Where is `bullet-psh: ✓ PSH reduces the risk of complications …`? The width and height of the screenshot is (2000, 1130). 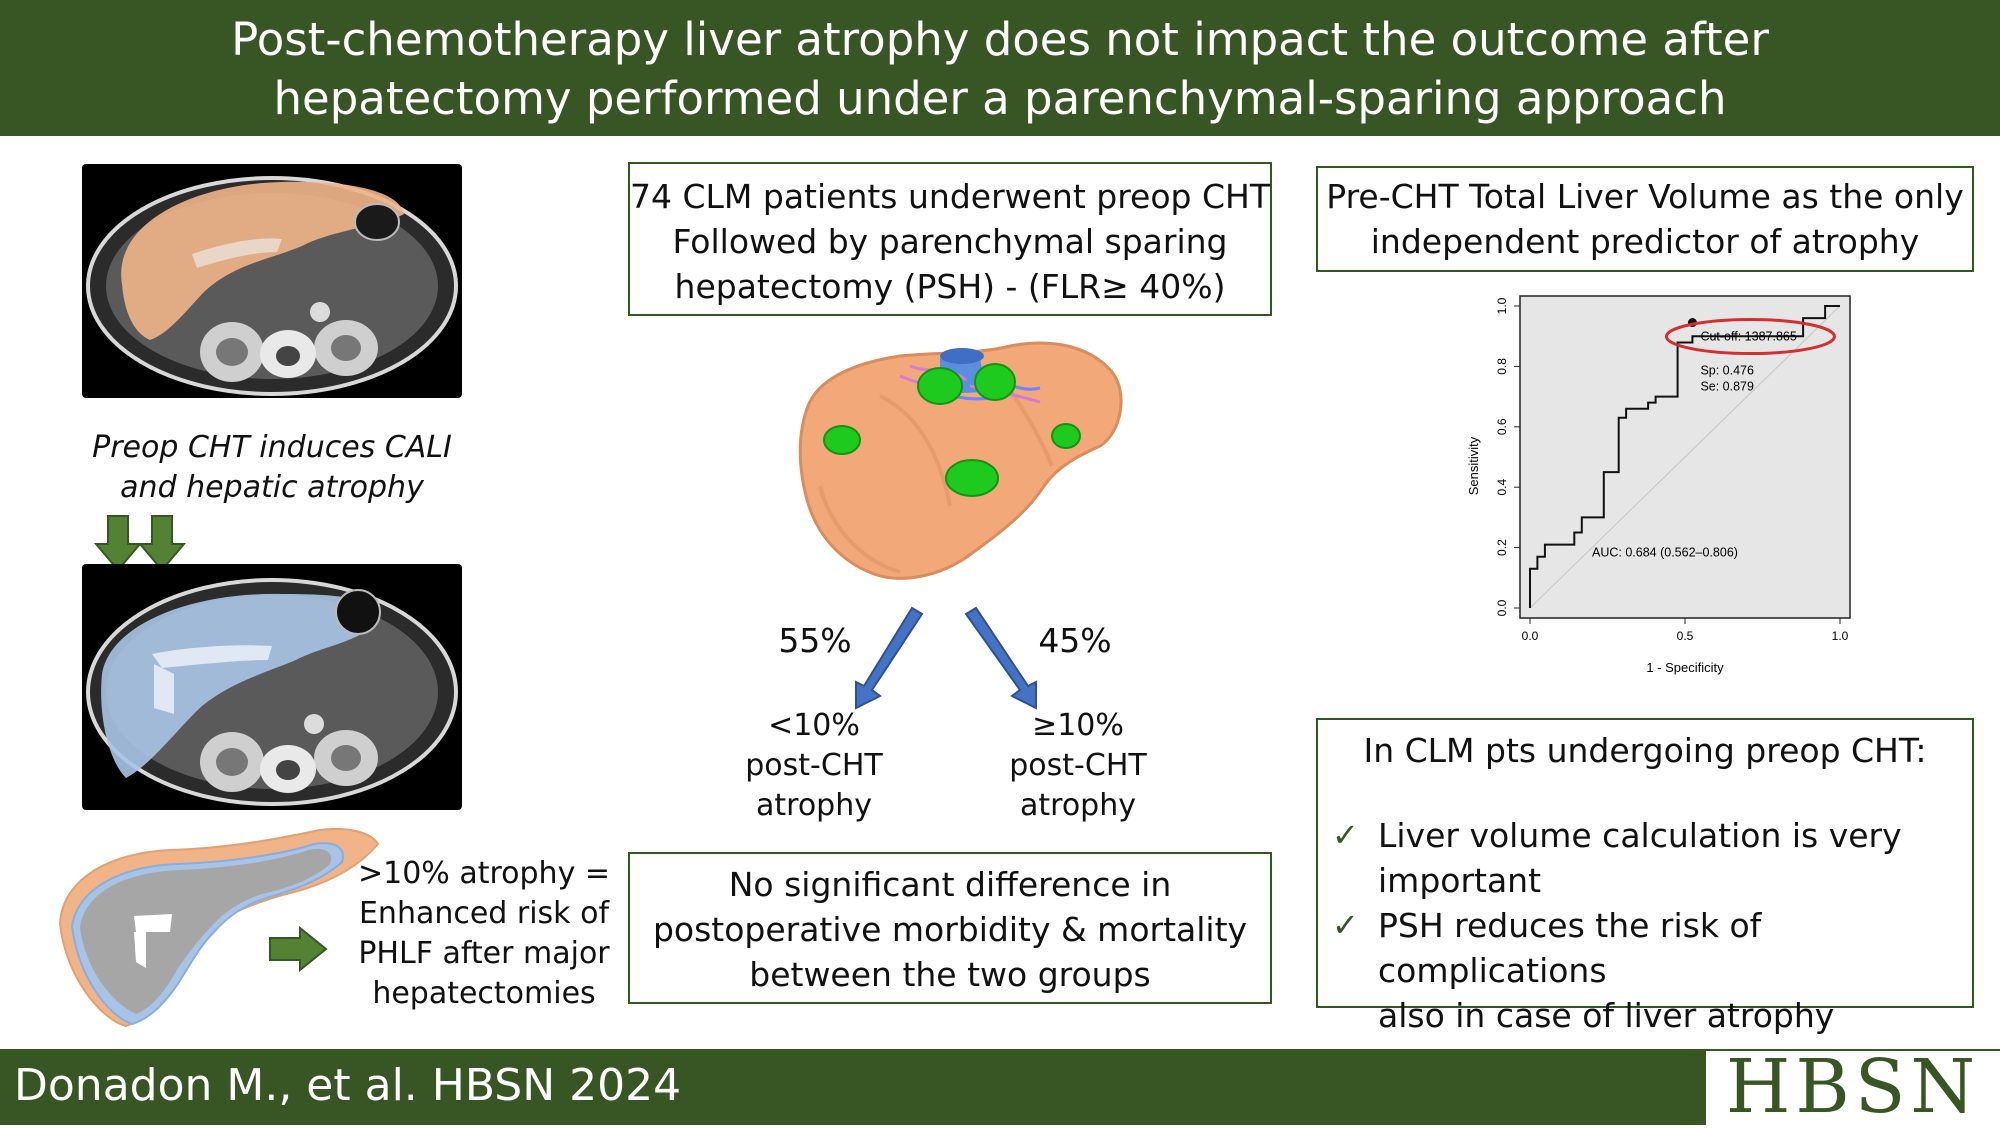 bullet-psh: ✓ PSH reduces the risk of complications … is located at coordinates (1652, 970).